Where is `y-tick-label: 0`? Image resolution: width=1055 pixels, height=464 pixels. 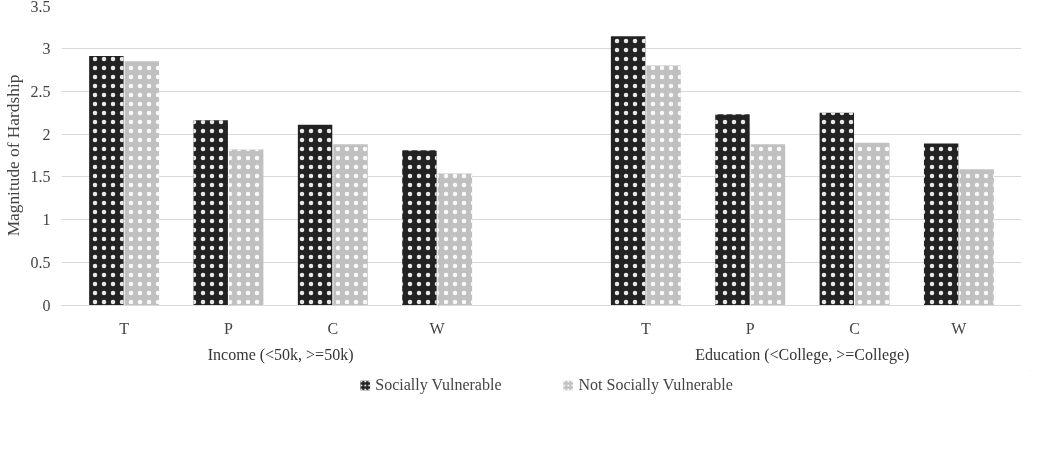 y-tick-label: 0 is located at coordinates (46, 305).